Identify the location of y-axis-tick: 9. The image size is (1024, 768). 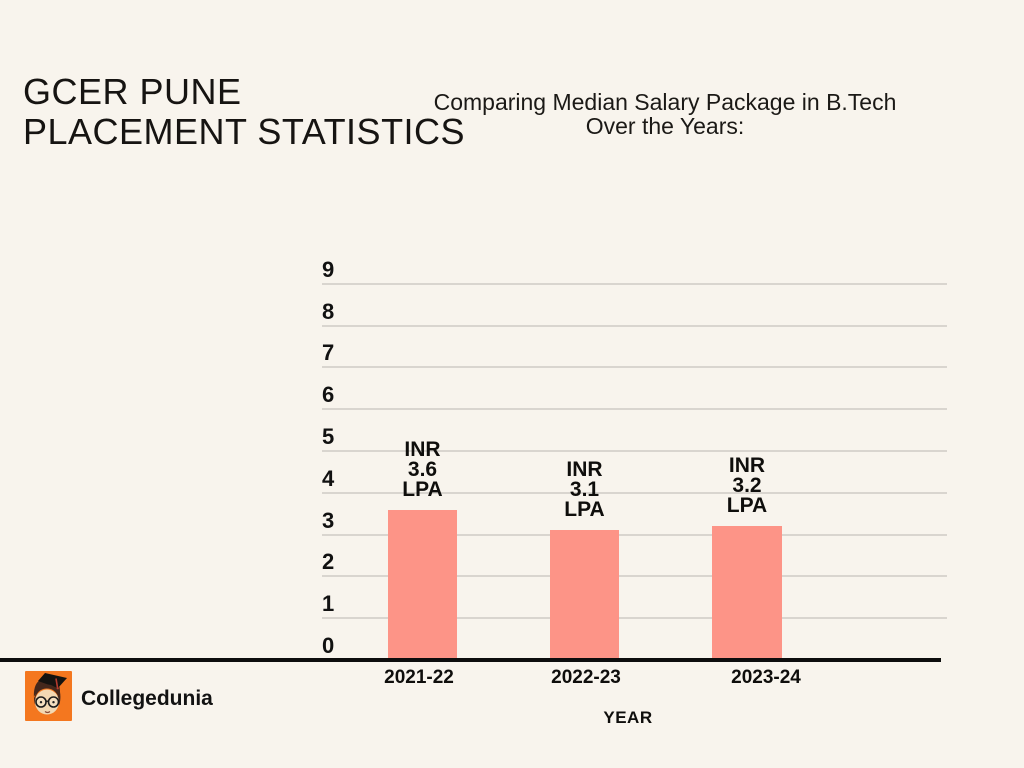
(328, 269).